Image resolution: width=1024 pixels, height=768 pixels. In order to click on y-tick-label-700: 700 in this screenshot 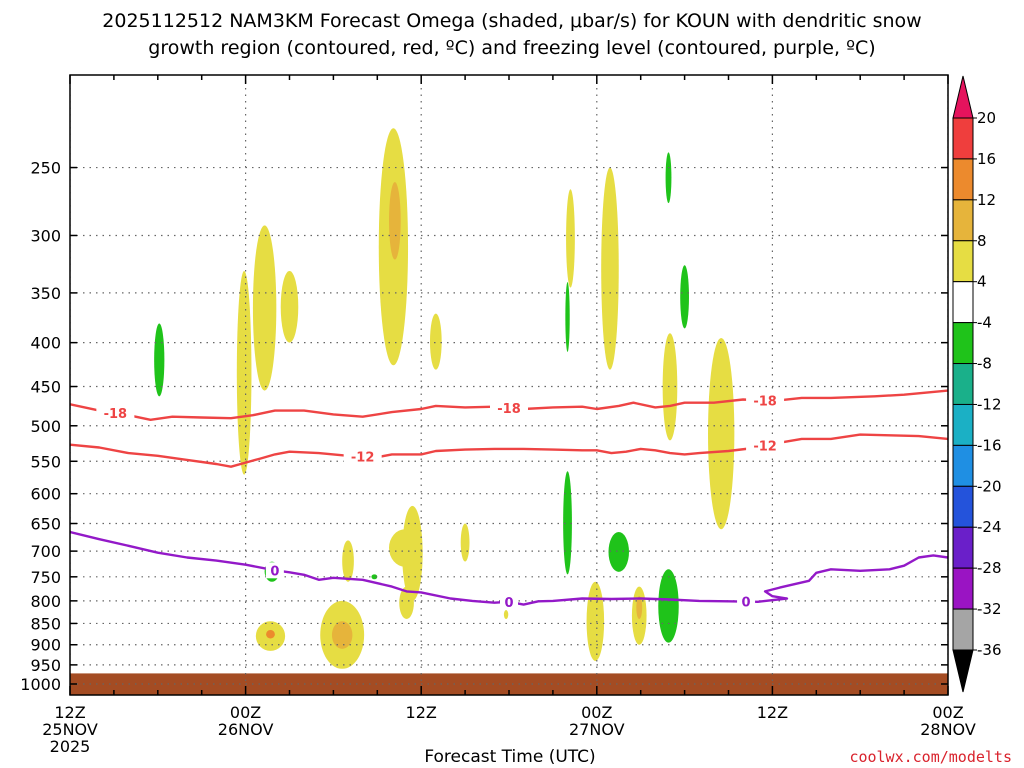, I will do `click(45, 551)`.